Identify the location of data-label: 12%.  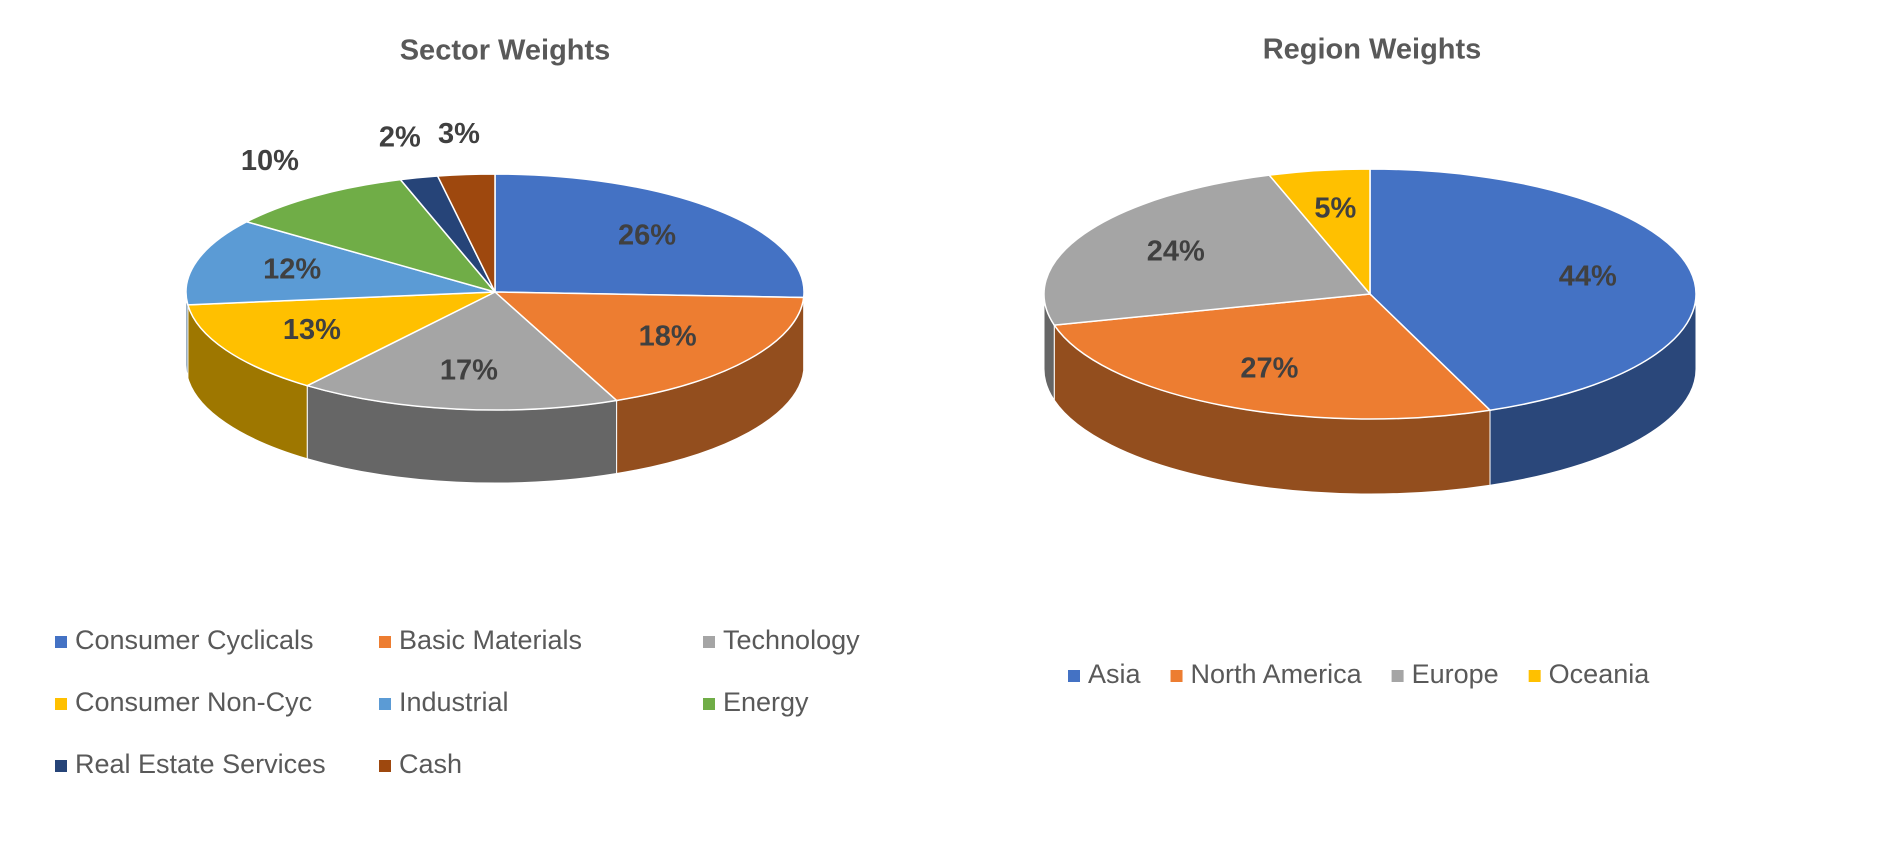
(292, 270).